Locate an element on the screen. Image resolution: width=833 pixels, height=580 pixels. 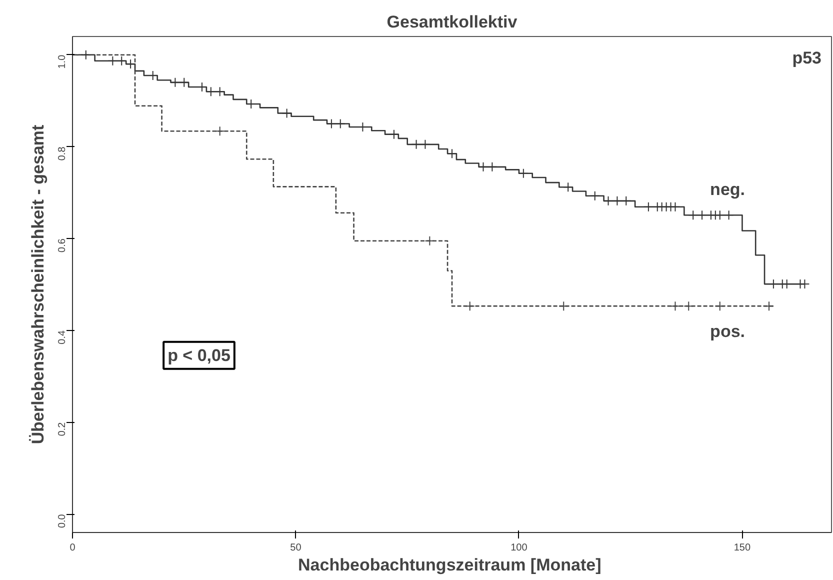
y-axis-title: Überlebenswahrscheinlichkeit - gesamt is located at coordinates (38, 284).